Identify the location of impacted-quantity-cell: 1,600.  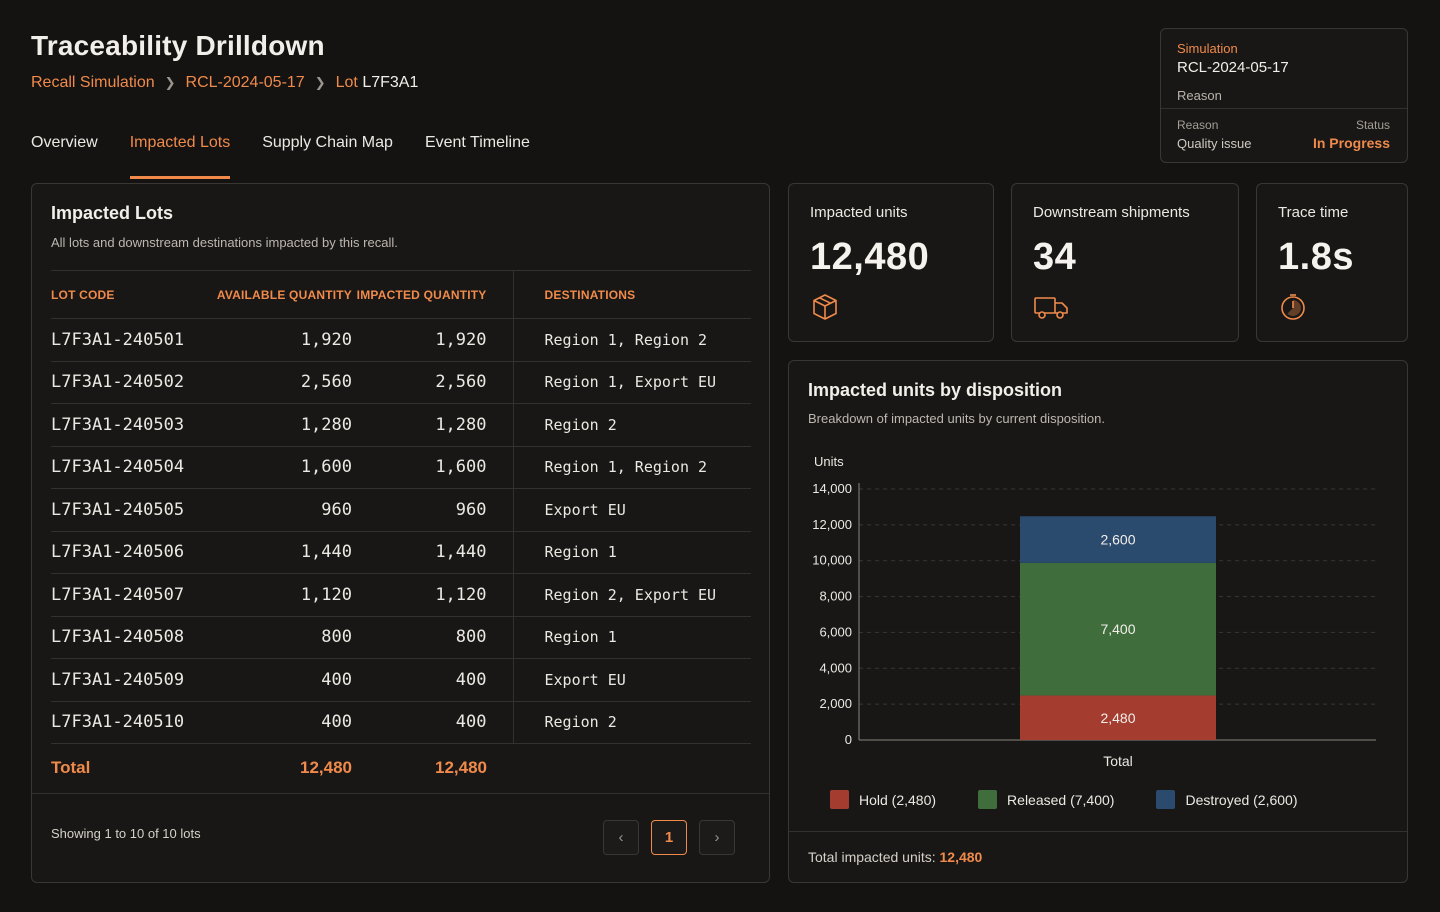
(432, 467).